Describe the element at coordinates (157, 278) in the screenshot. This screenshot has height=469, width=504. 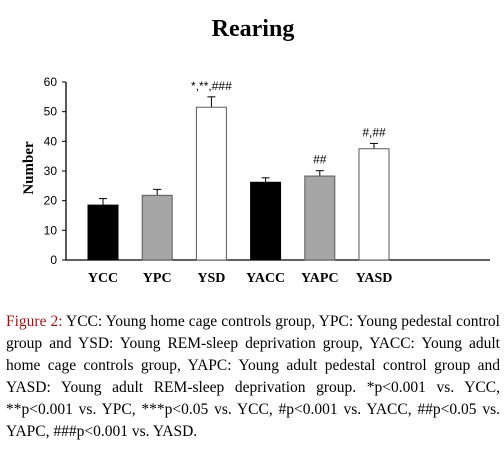
I see `x-category-label: YPC` at that location.